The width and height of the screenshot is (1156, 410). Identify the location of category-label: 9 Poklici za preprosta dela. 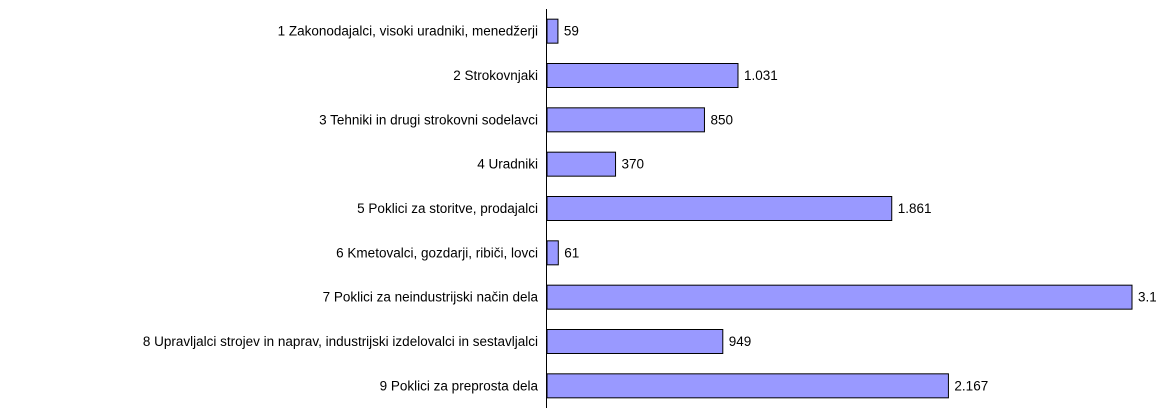
(459, 385).